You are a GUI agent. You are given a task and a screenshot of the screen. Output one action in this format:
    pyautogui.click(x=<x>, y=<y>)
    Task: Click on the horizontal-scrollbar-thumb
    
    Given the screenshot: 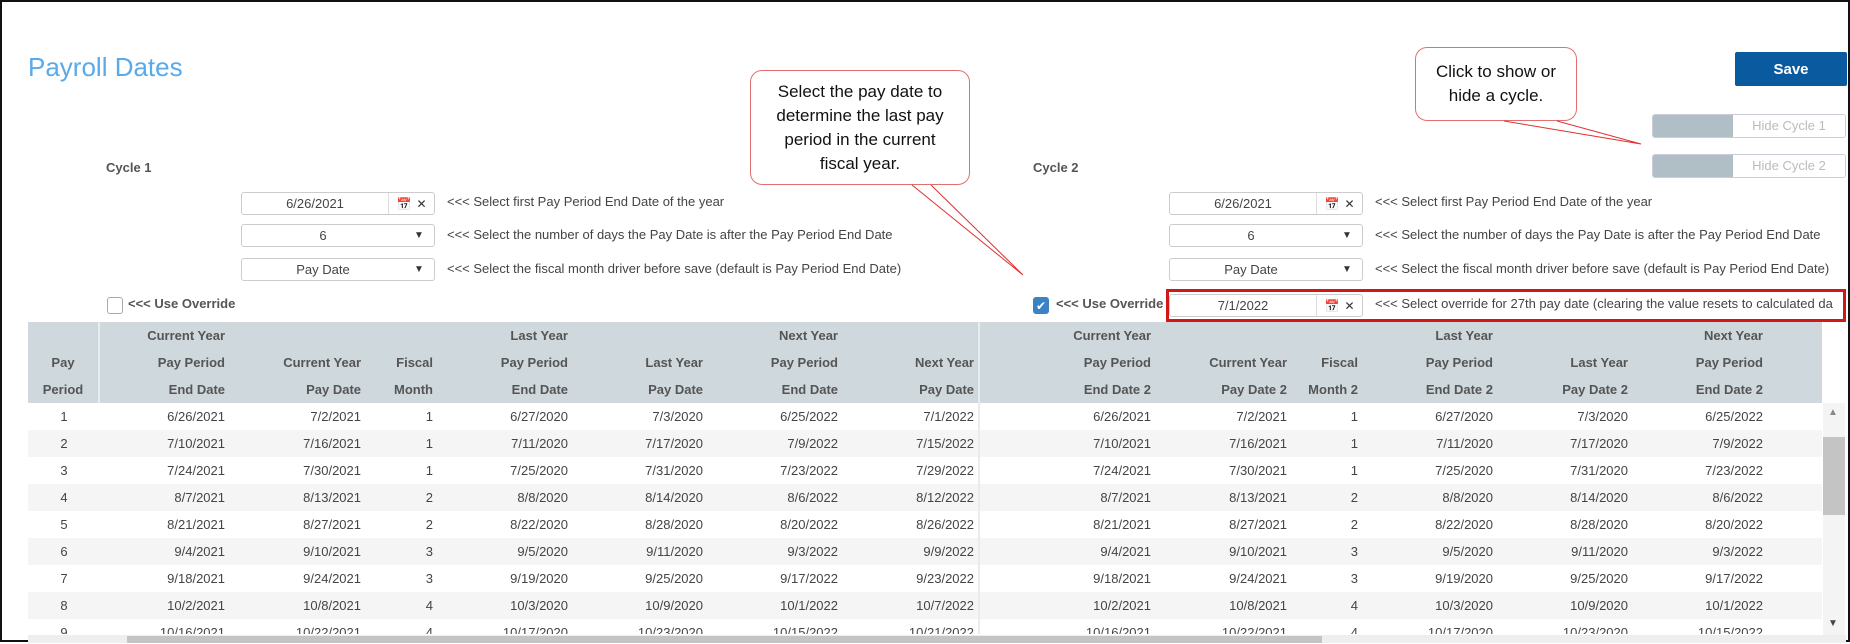 What is the action you would take?
    pyautogui.click(x=724, y=639)
    